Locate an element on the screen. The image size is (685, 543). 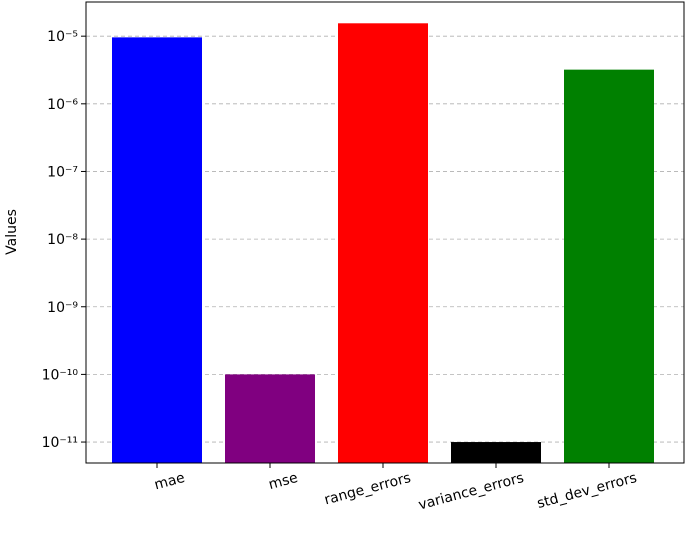
x-tick-label: range_errors is located at coordinates (368, 489).